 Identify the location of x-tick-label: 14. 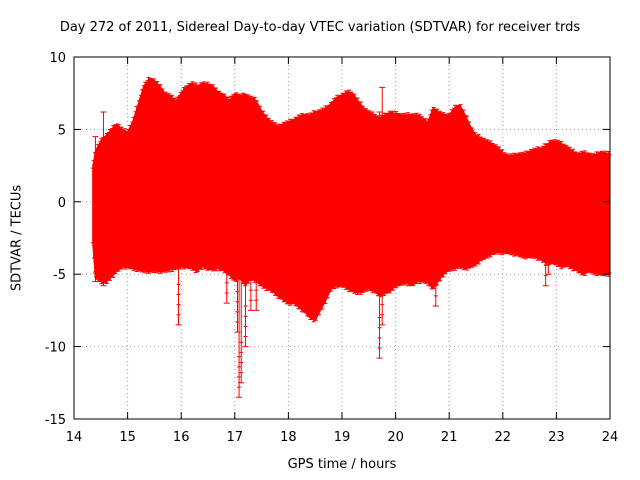
(74, 437).